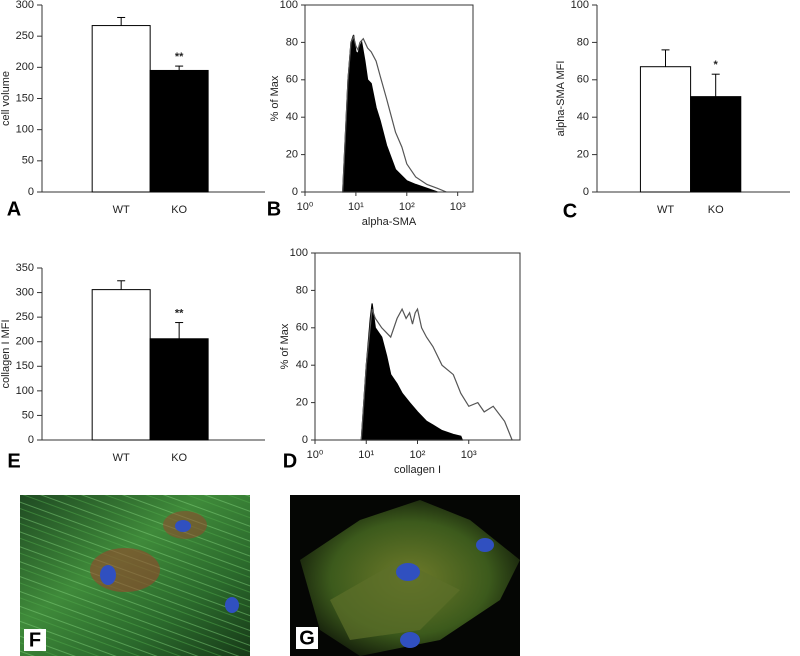 This screenshot has height=656, width=800. Describe the element at coordinates (14, 209) in the screenshot. I see `panel-label: A` at that location.